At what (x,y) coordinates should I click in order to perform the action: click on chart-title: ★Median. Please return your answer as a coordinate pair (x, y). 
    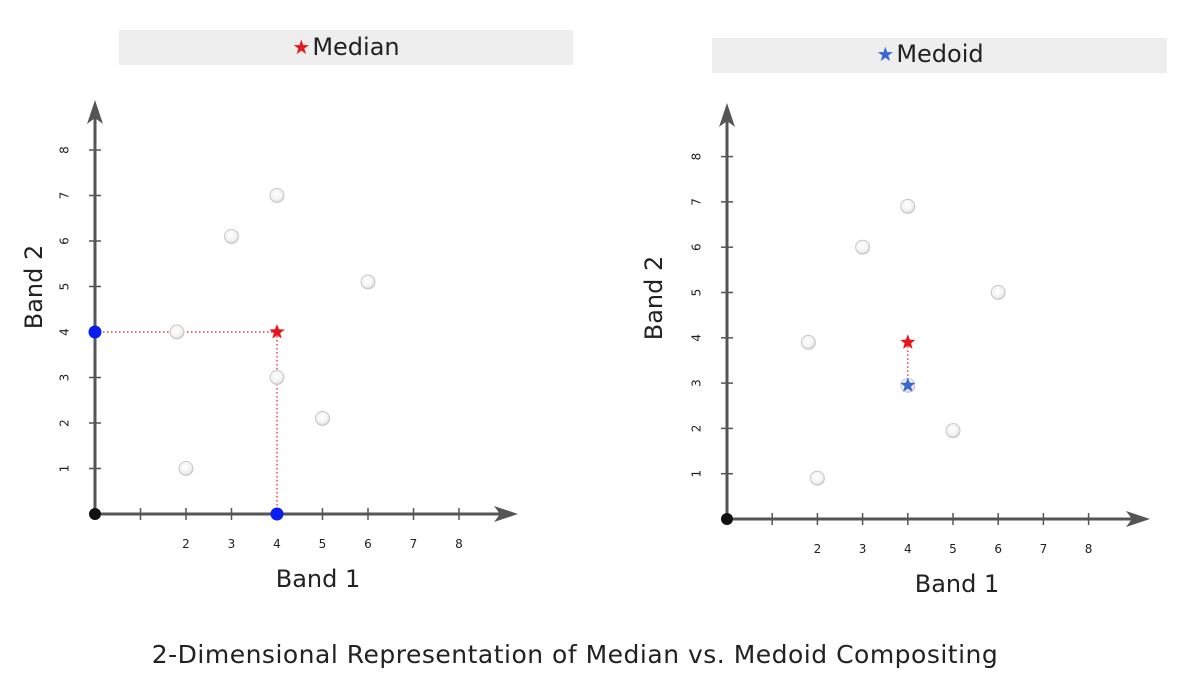
    Looking at the image, I should click on (345, 47).